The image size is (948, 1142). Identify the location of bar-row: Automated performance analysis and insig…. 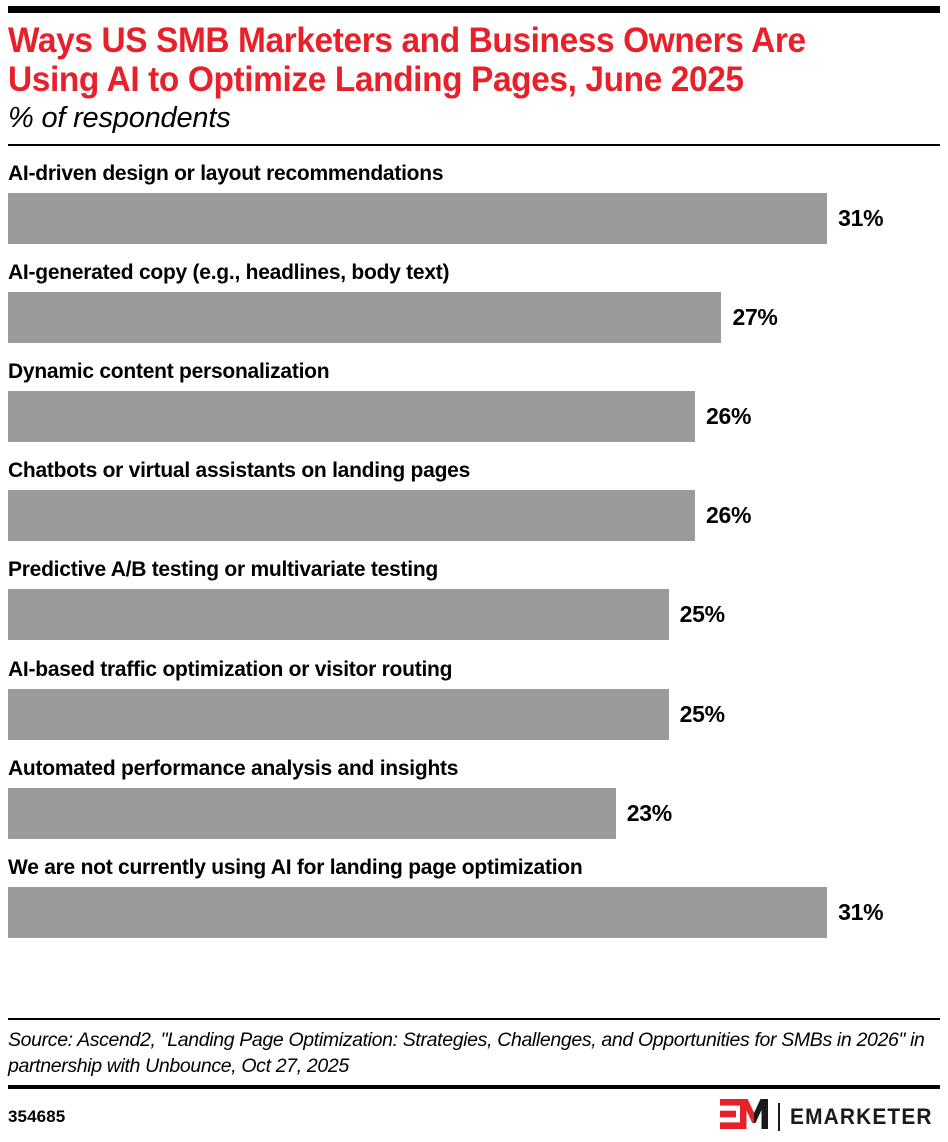
(474, 798).